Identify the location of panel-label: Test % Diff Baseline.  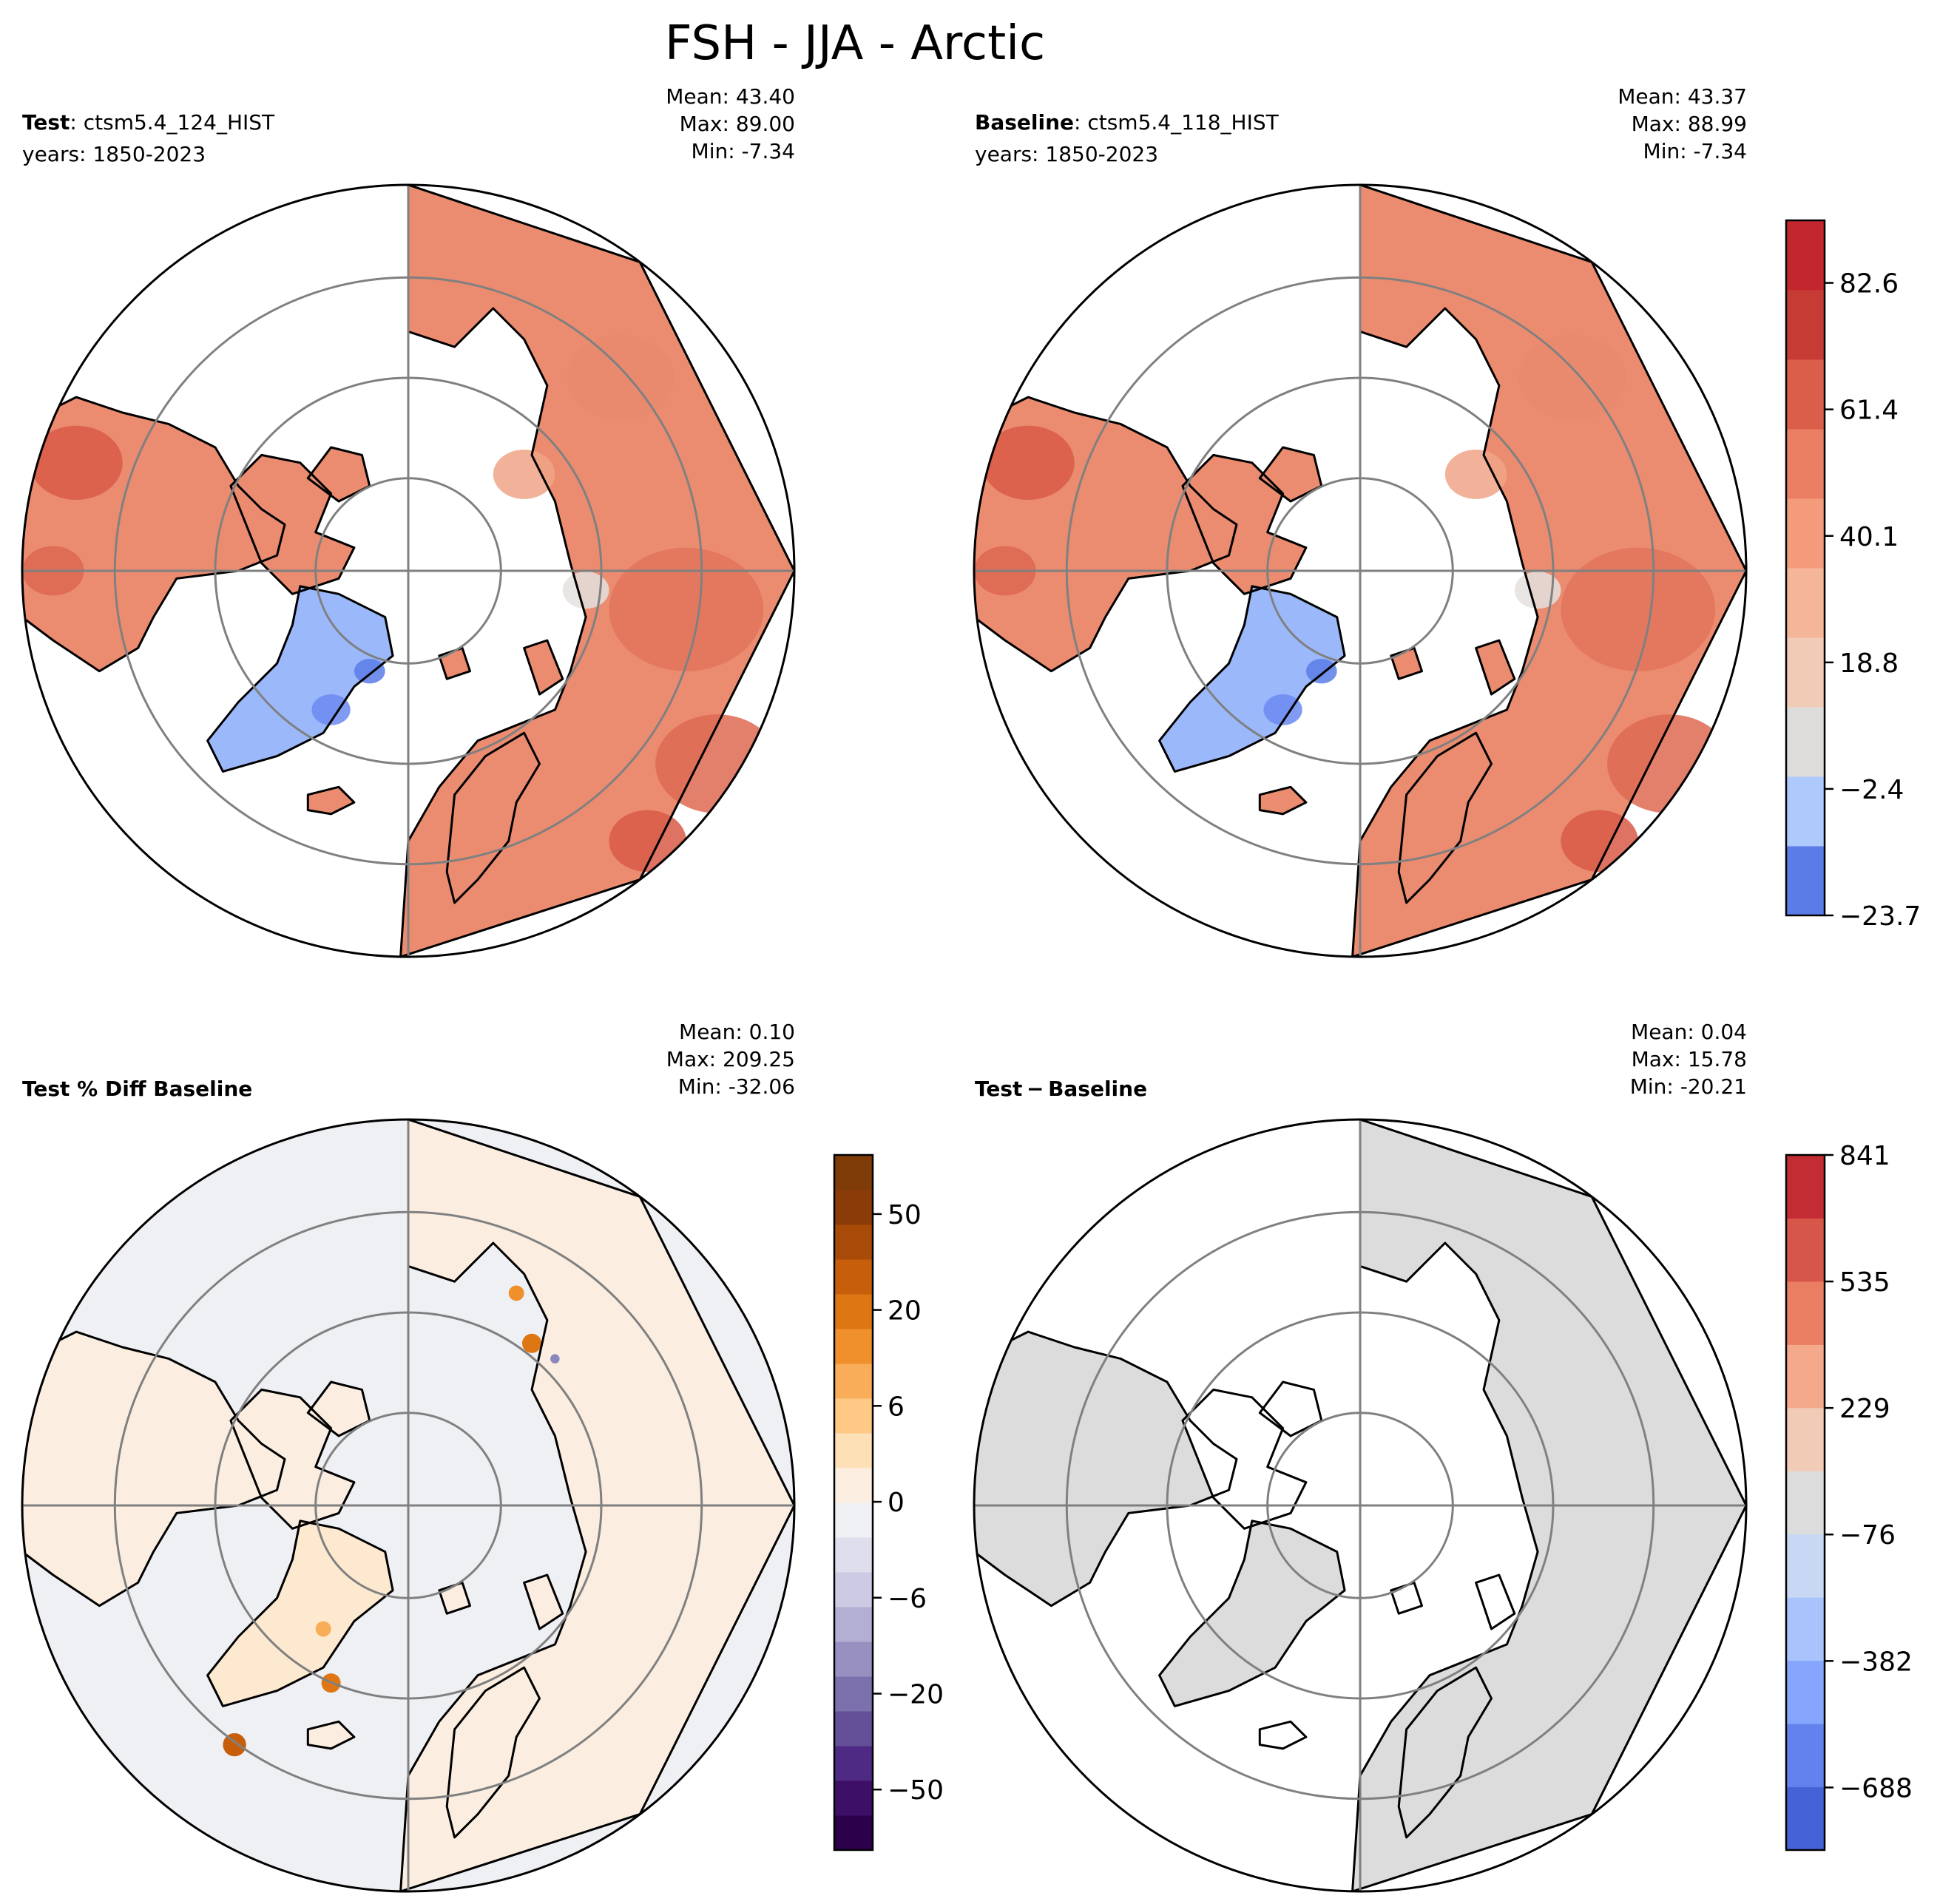
(137, 1089).